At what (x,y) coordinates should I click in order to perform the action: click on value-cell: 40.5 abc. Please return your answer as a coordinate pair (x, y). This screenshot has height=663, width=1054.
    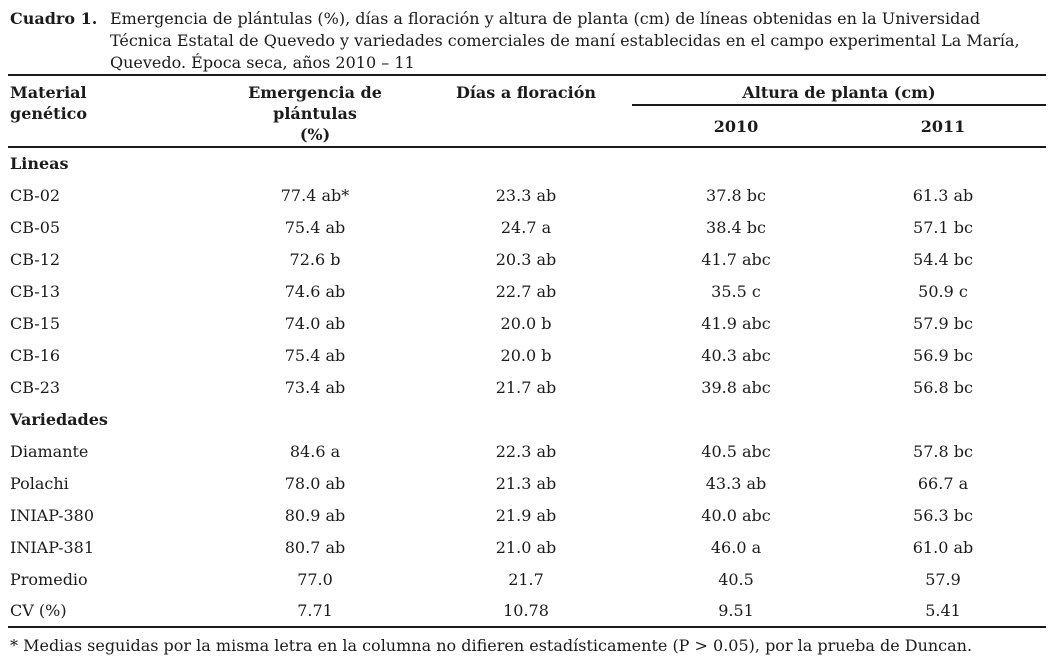
    Looking at the image, I should click on (736, 451).